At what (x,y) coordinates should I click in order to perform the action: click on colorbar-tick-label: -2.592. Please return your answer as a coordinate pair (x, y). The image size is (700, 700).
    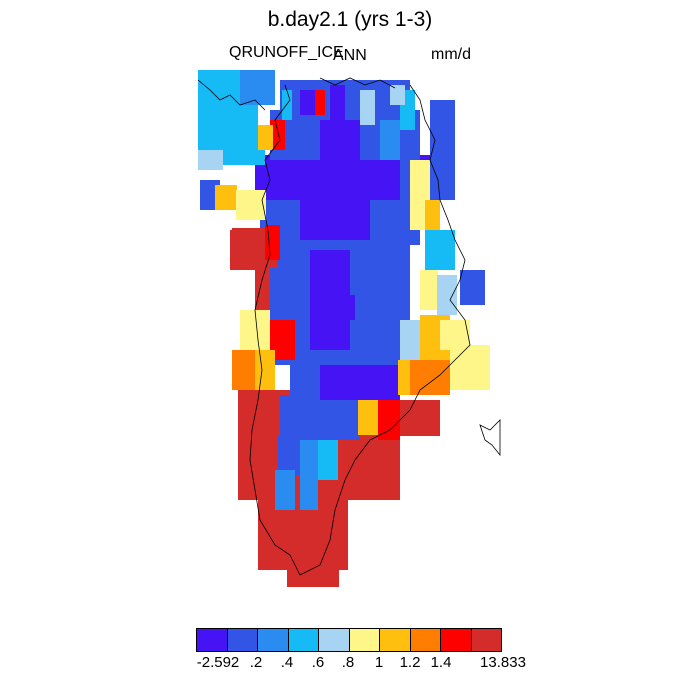
    Looking at the image, I should click on (218, 662).